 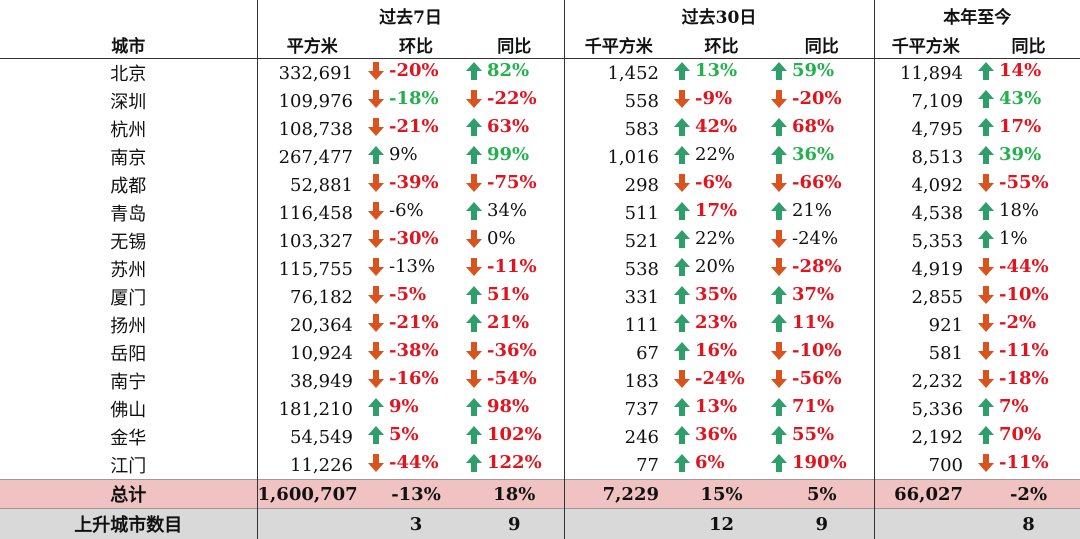 I want to click on p7-yoy: -75%, so click(x=514, y=185).